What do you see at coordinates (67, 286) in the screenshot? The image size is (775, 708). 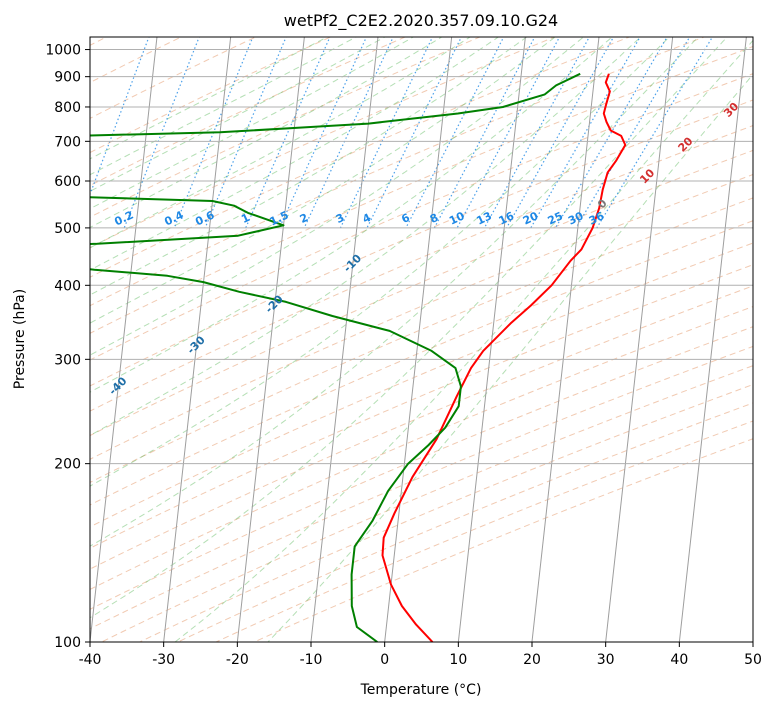 I see `y-tick-label: 400` at bounding box center [67, 286].